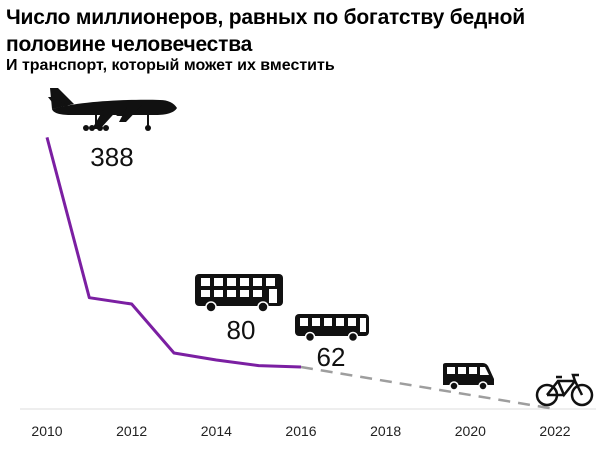 The height and width of the screenshot is (453, 600). I want to click on minibus-icon, so click(468, 377).